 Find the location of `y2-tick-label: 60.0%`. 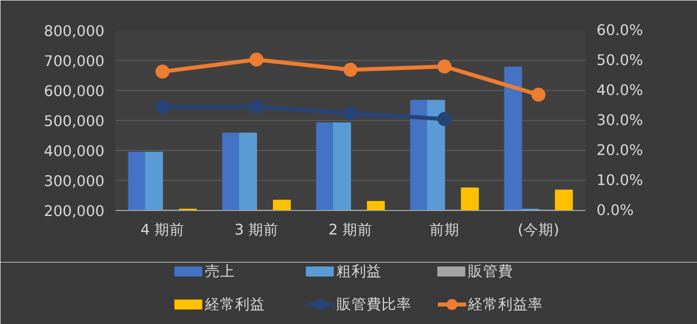

y2-tick-label: 60.0% is located at coordinates (620, 30).